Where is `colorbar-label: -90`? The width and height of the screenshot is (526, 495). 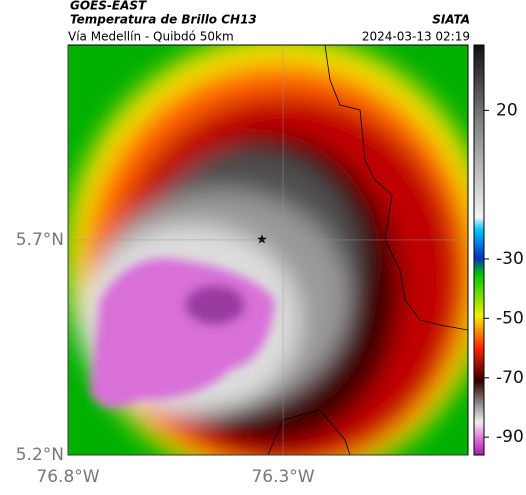 colorbar-label: -90 is located at coordinates (510, 437).